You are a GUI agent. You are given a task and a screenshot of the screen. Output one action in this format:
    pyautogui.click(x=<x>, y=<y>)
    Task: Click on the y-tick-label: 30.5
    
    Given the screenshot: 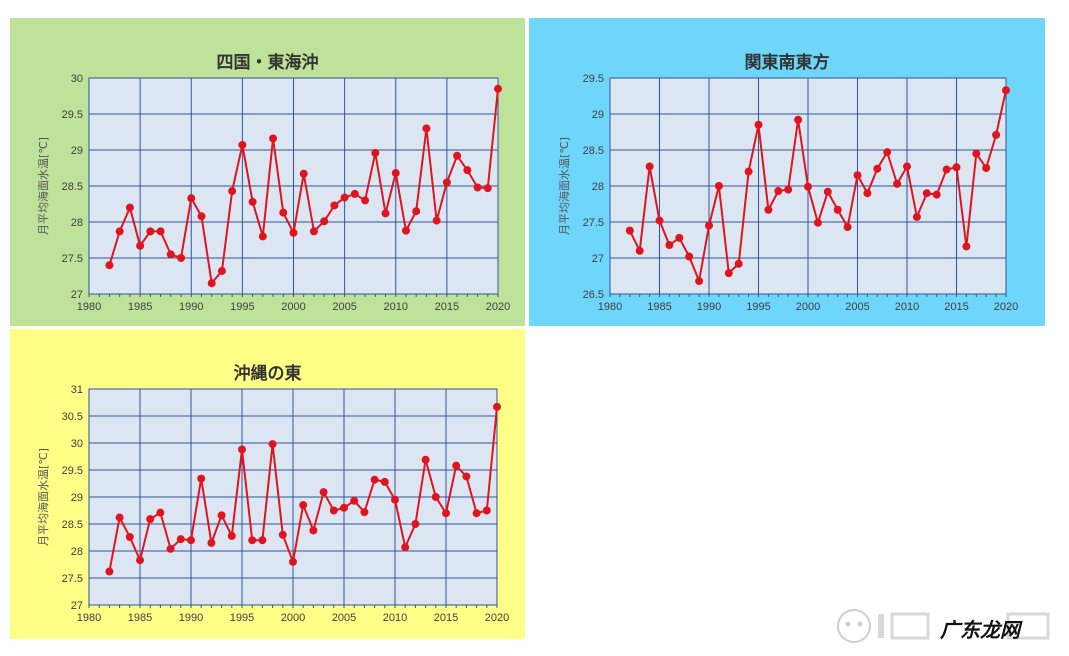 What is the action you would take?
    pyautogui.click(x=72, y=417)
    